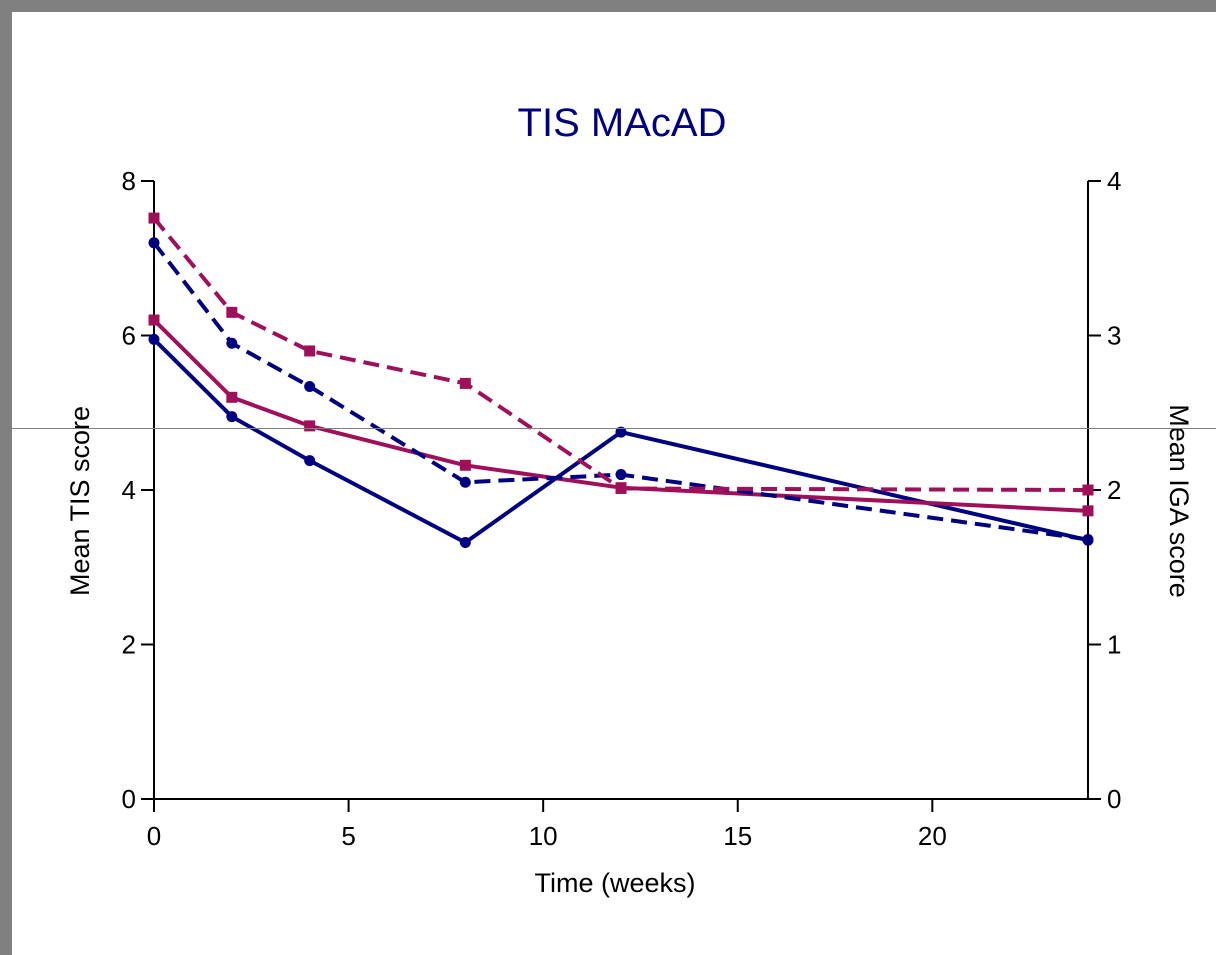 This screenshot has height=955, width=1216. I want to click on left-y-tick-label: 2, so click(129, 645).